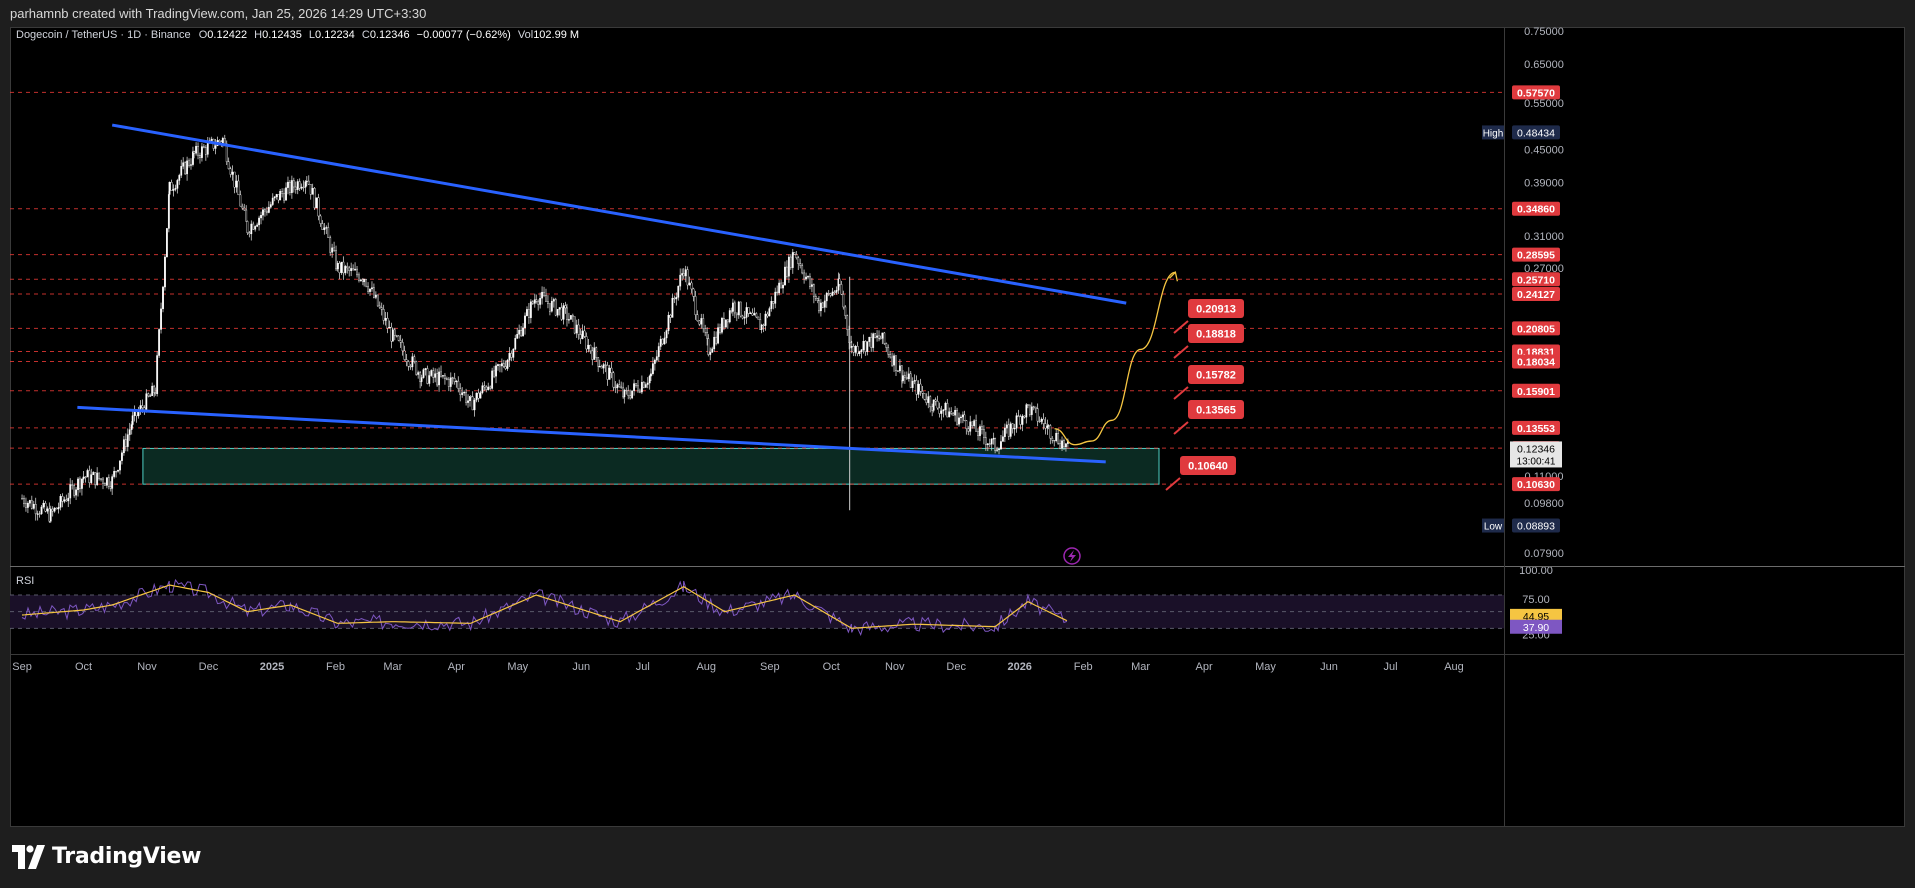 The width and height of the screenshot is (1915, 888). Describe the element at coordinates (1536, 93) in the screenshot. I see `level-price-label: 0.57570` at that location.